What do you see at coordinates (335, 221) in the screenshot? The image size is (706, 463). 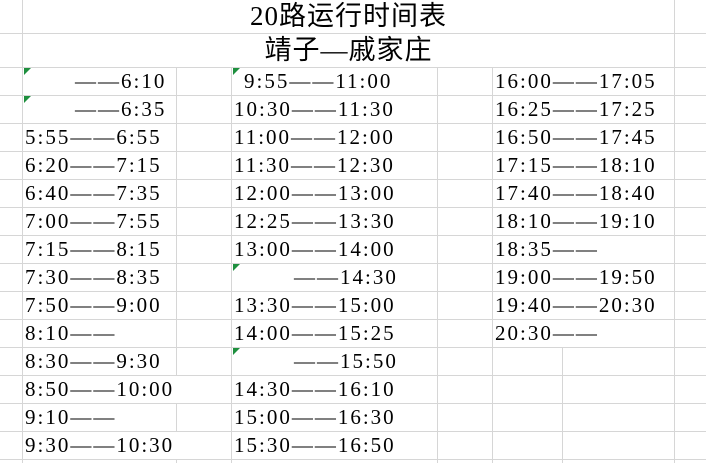 I see `schedule-cell-departures-2: 12:25——13:30` at bounding box center [335, 221].